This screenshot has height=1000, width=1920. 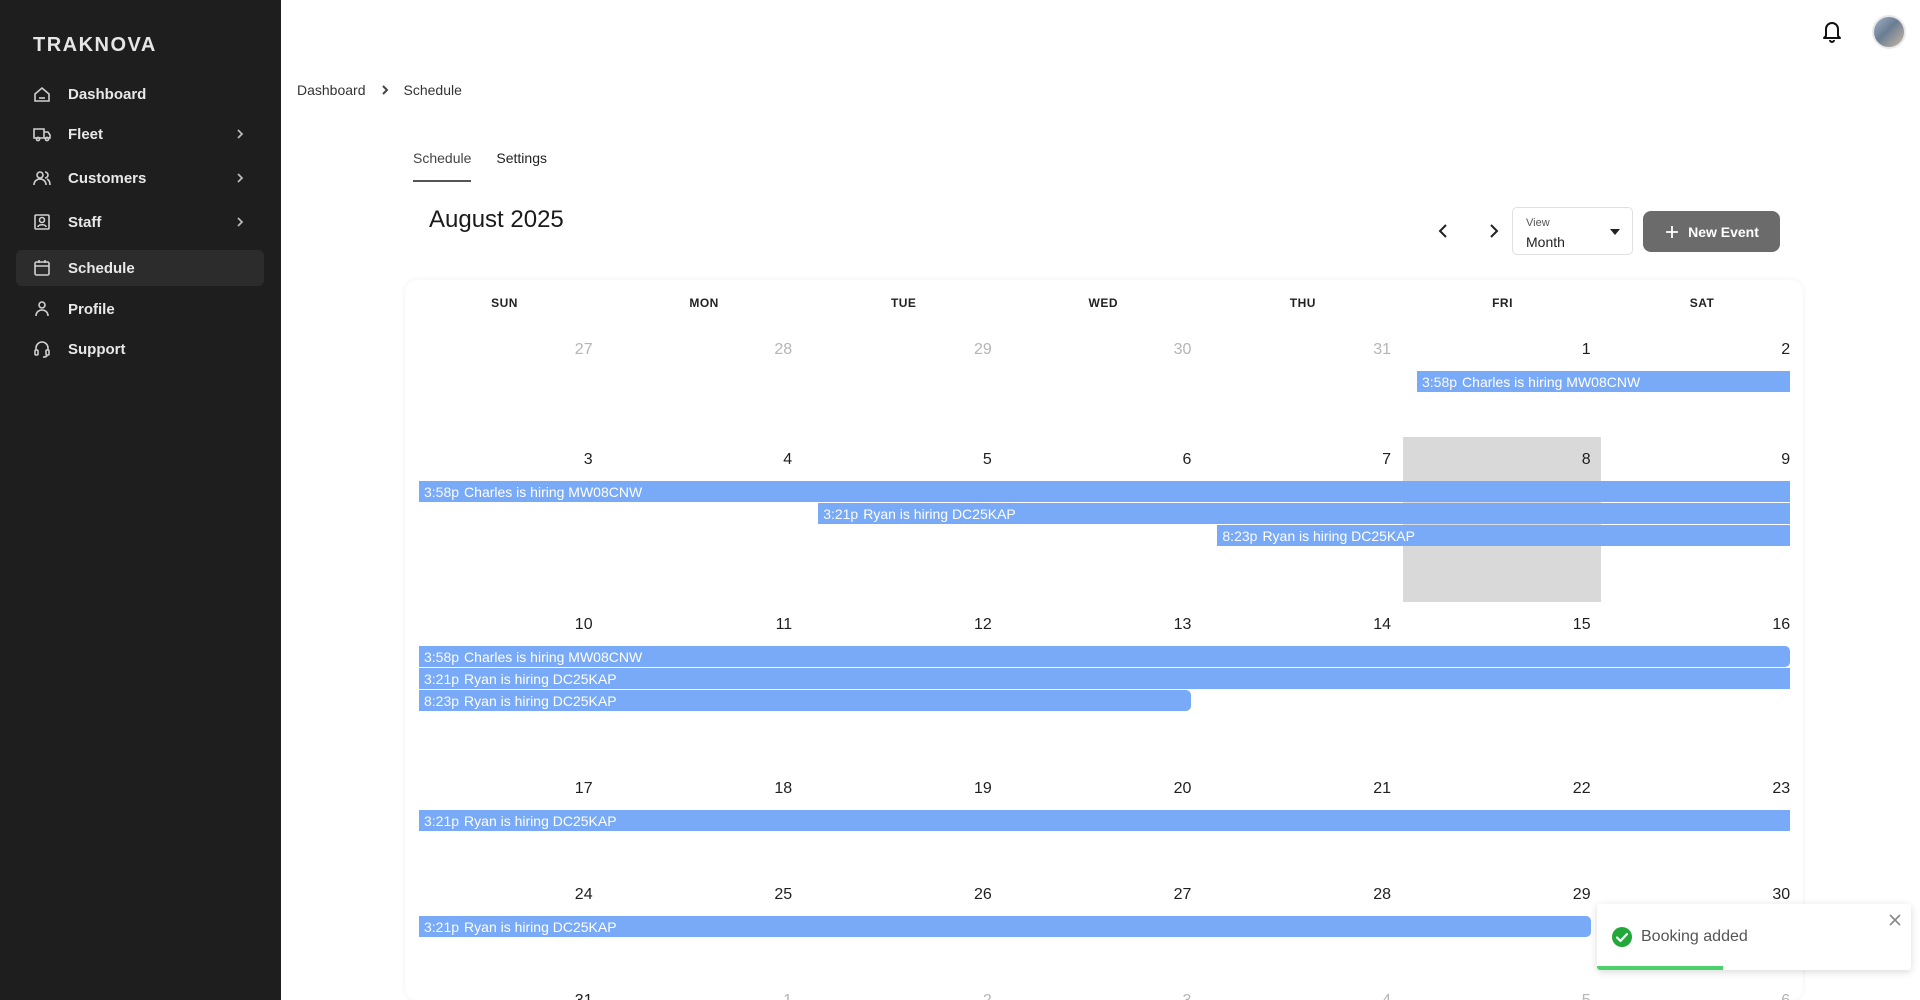 I want to click on day-cell-number: 19, so click(x=983, y=788).